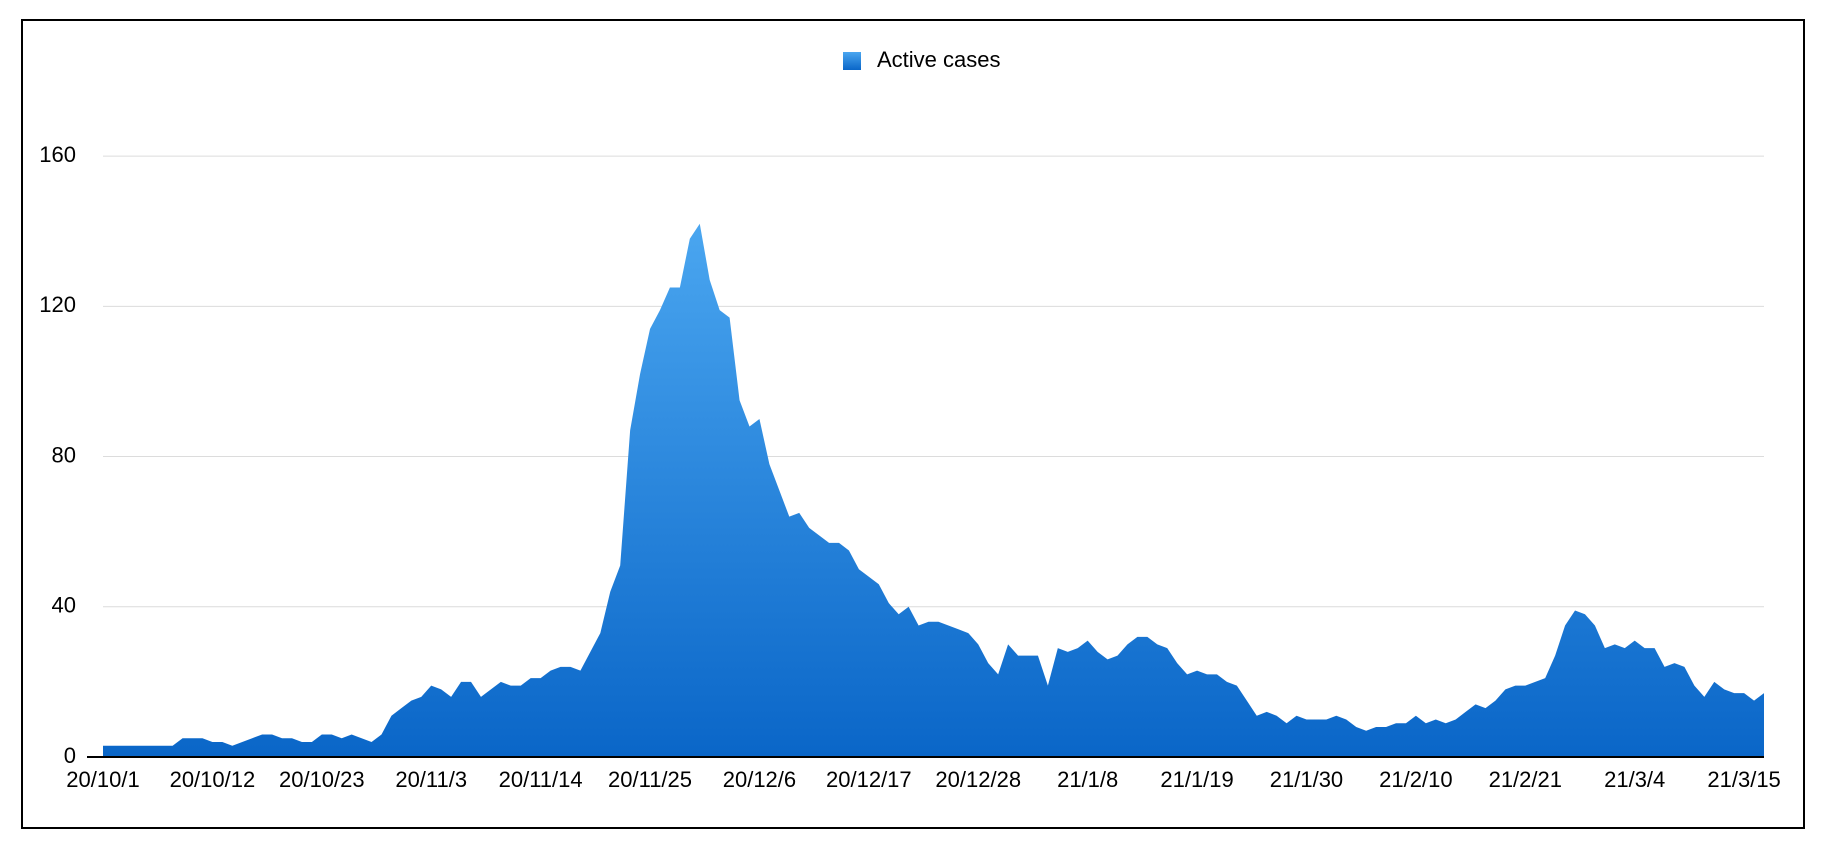 This screenshot has height=853, width=1828. I want to click on x-tick-label: 20/11/25, so click(650, 779).